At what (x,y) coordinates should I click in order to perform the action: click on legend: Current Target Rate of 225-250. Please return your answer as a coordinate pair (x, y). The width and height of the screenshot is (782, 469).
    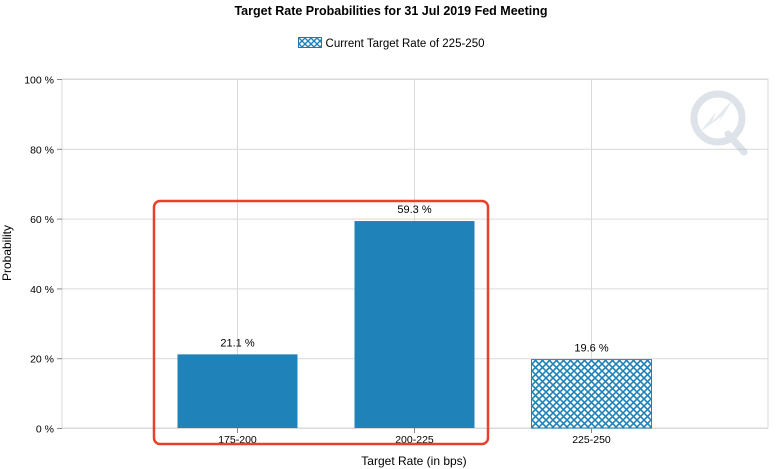
    Looking at the image, I should click on (391, 43).